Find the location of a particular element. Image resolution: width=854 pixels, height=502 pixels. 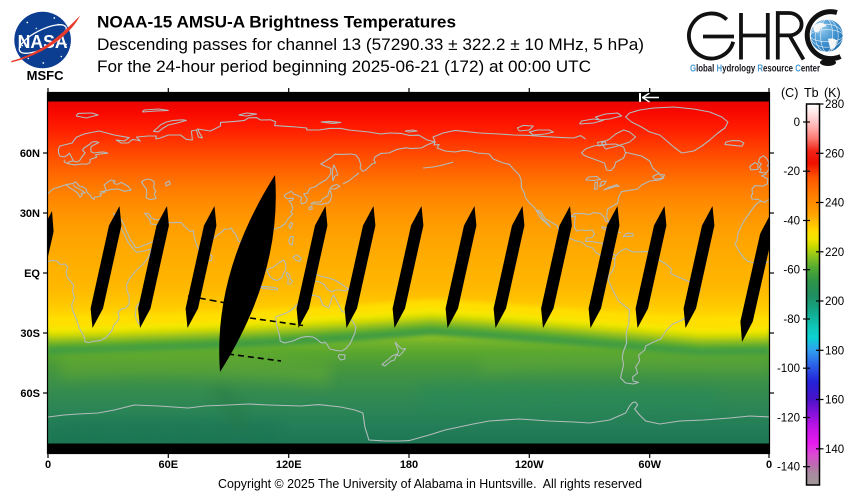

svg-text:Global Hydrology Resource Cent: Global Hydrology Resource Center is located at coordinates (755, 69).